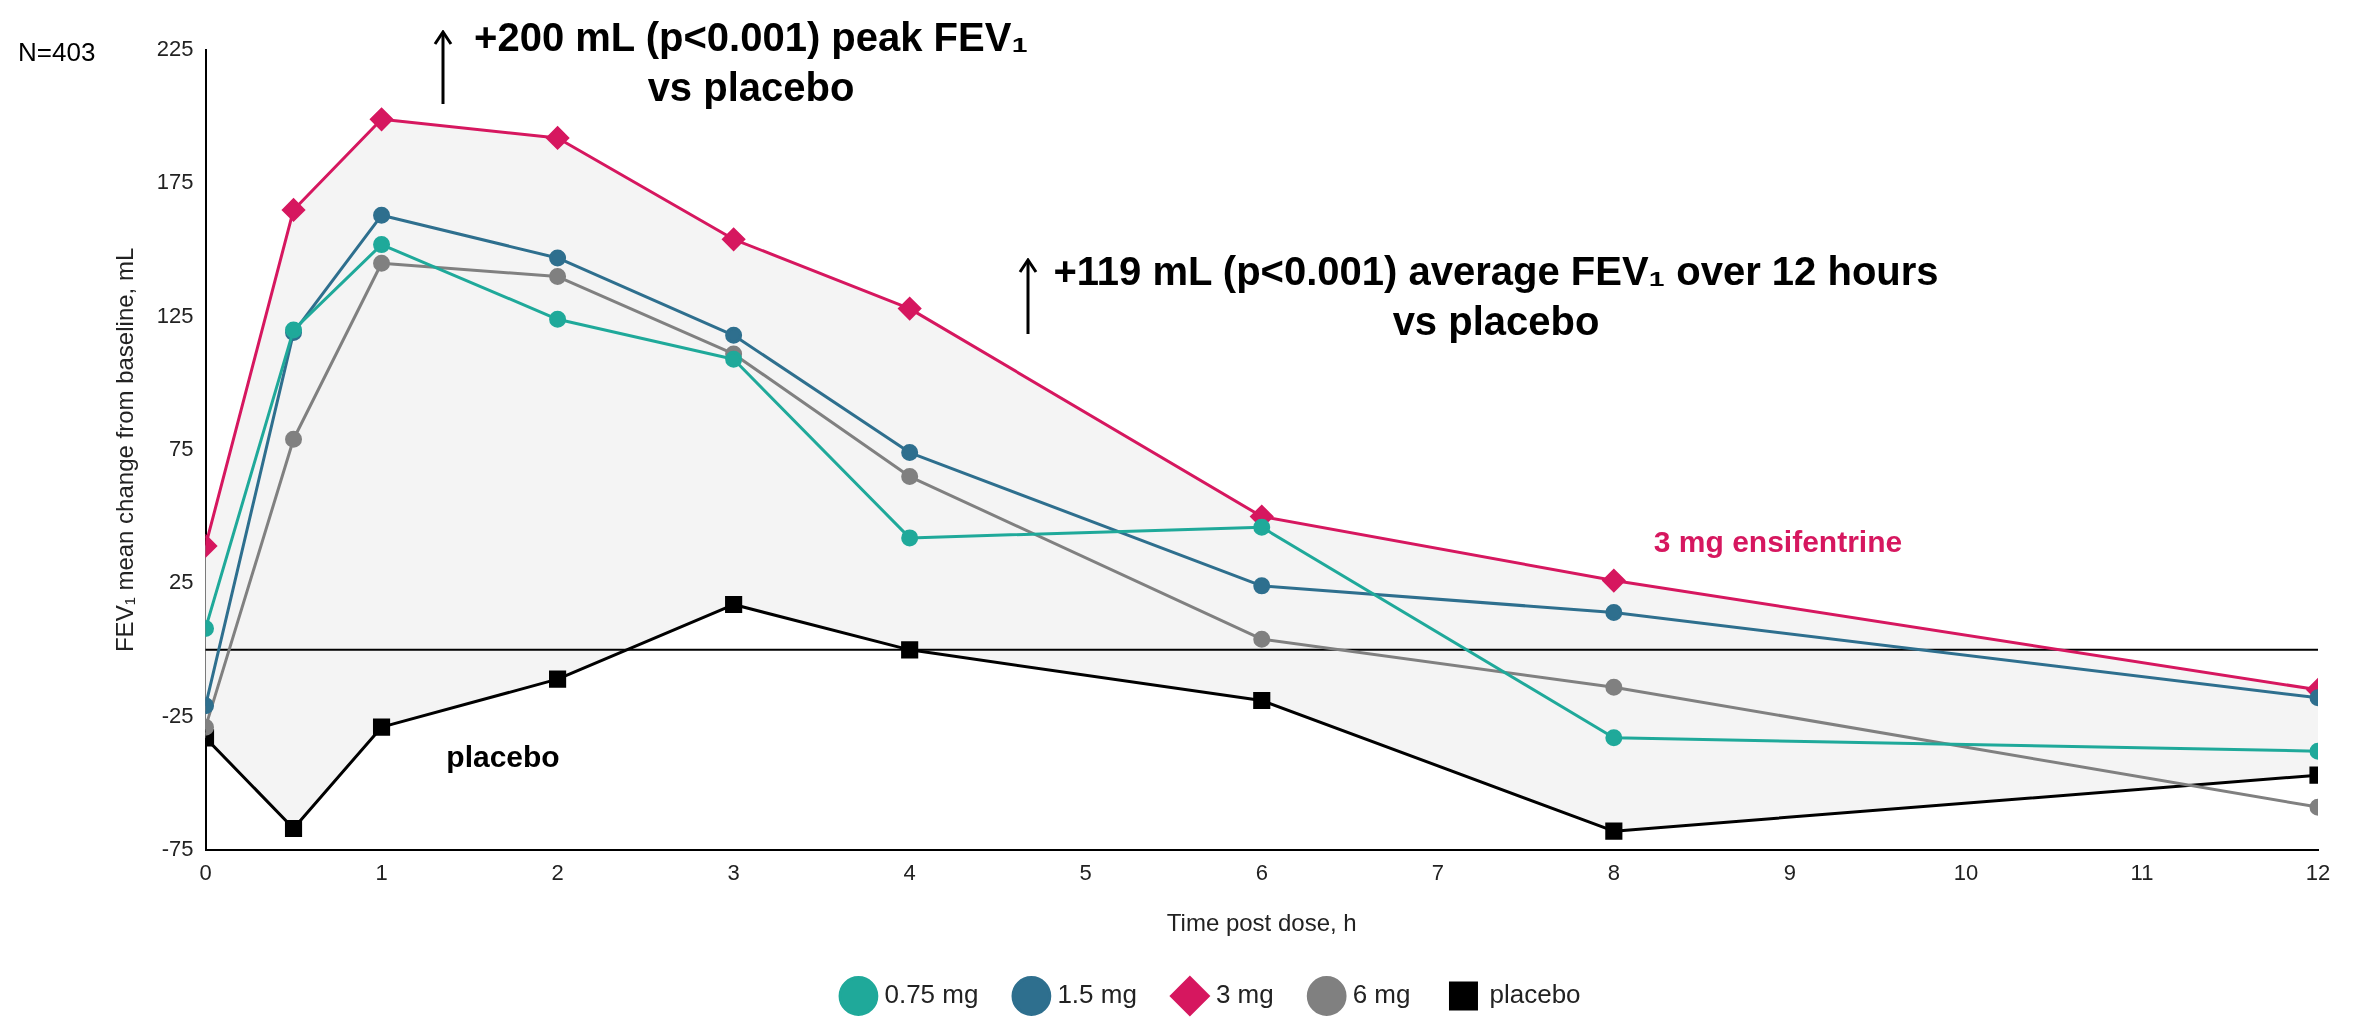 The image size is (2356, 1027). What do you see at coordinates (1261, 873) in the screenshot?
I see `x-tick-label: 6` at bounding box center [1261, 873].